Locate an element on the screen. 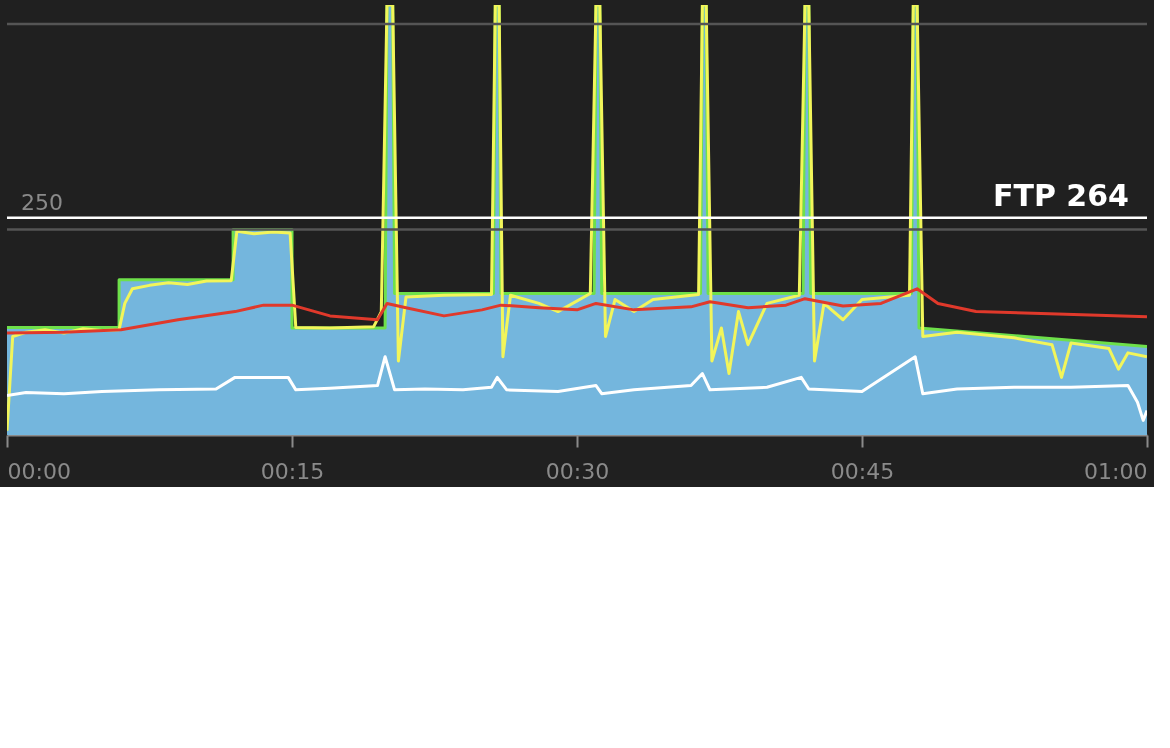 This screenshot has width=1170, height=748. ref-line-label: FTP 264 is located at coordinates (1060, 195).